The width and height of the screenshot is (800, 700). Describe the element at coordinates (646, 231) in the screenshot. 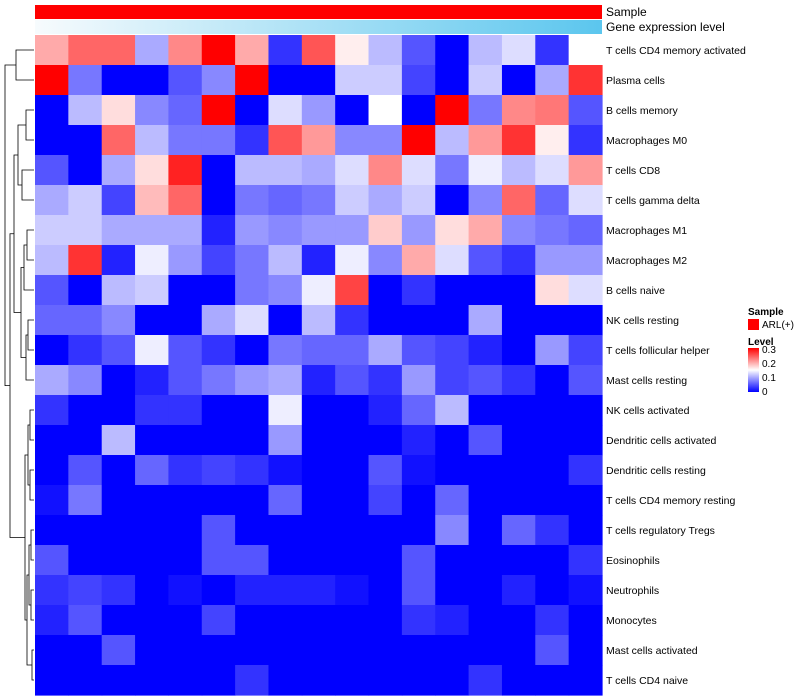

I see `row-label: Macrophages M1` at that location.